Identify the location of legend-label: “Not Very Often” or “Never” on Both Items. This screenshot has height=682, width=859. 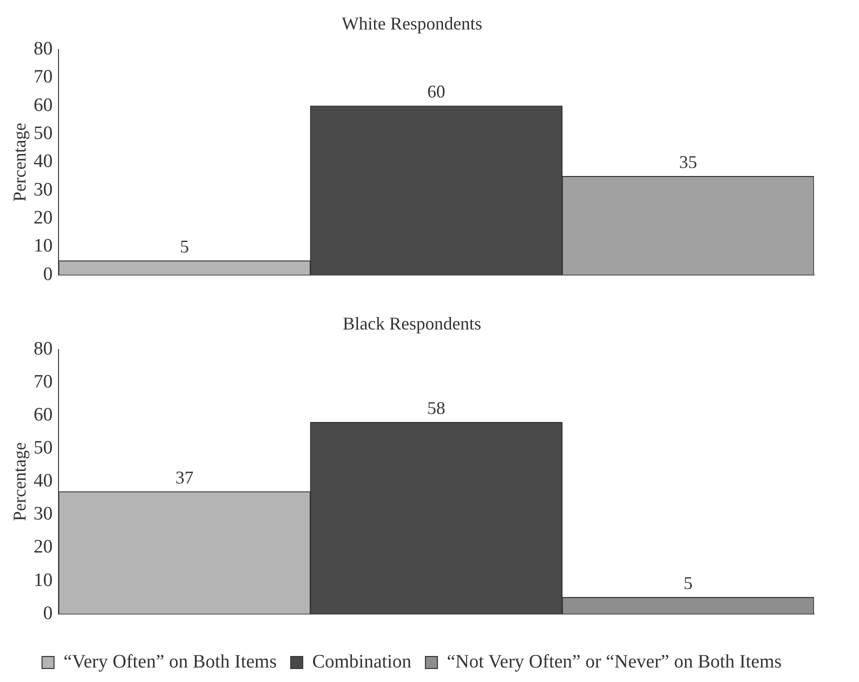
(614, 661).